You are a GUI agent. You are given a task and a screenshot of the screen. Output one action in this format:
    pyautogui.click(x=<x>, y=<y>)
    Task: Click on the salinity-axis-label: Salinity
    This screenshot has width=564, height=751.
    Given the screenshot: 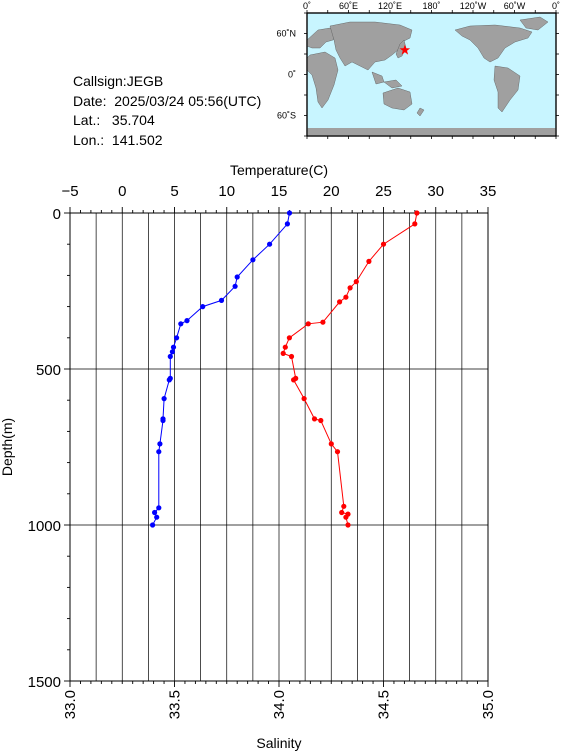 What is the action you would take?
    pyautogui.click(x=278, y=743)
    